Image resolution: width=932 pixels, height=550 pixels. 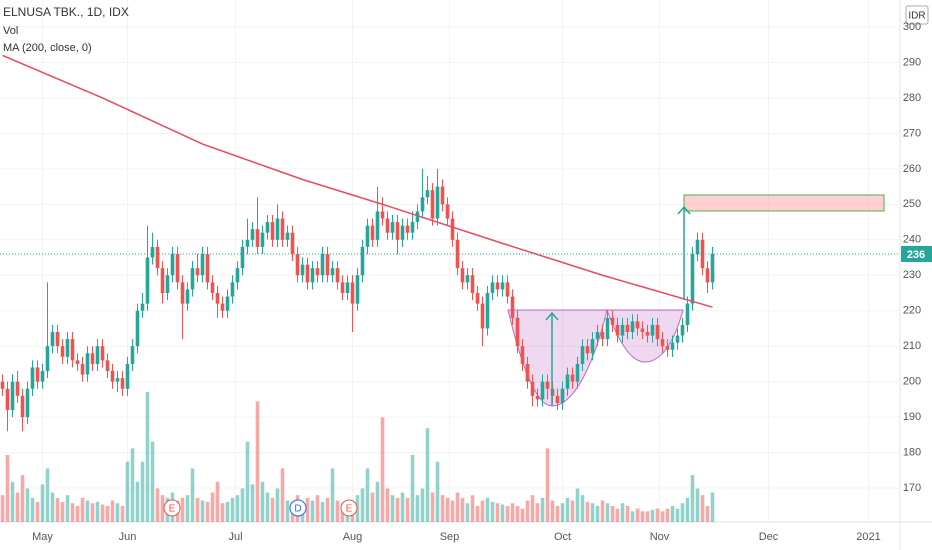 I want to click on currency-box, so click(x=917, y=15).